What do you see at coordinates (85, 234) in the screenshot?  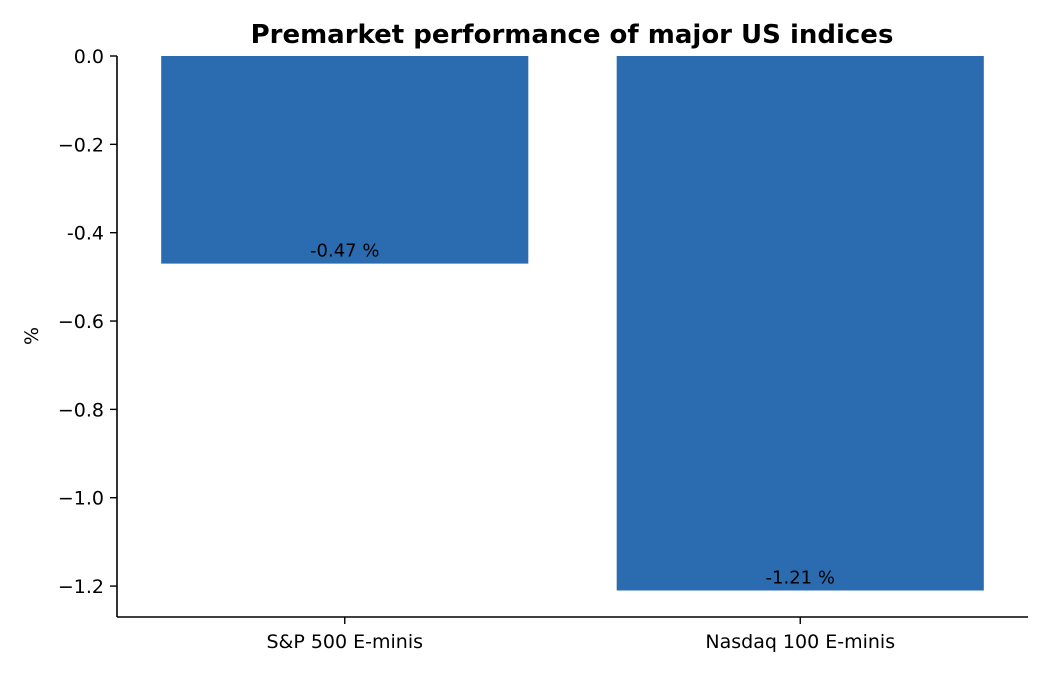 I see `y-tick-label-2: -0.4` at bounding box center [85, 234].